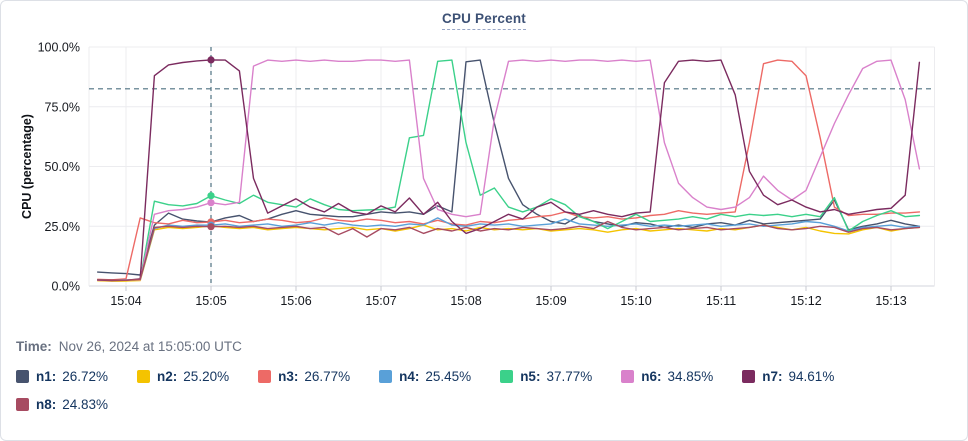 The width and height of the screenshot is (968, 441). Describe the element at coordinates (150, 346) in the screenshot. I see `time-value: Nov 26, 2024 at 15:05:00 UTC` at that location.